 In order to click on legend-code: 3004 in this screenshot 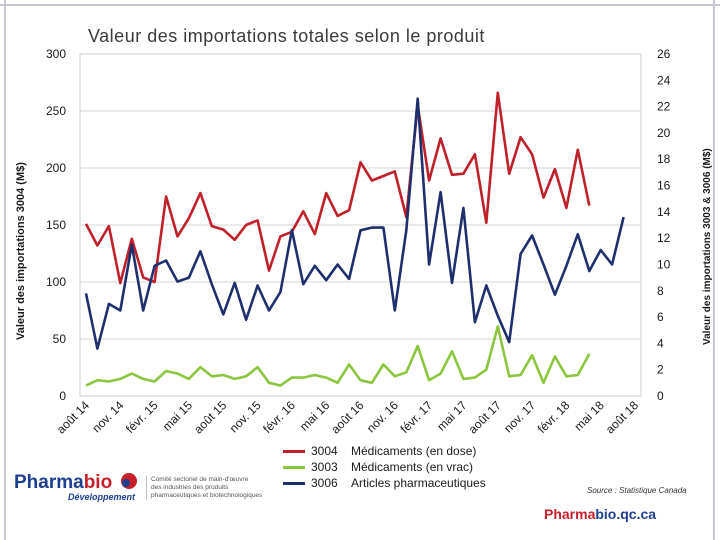, I will do `click(324, 451)`.